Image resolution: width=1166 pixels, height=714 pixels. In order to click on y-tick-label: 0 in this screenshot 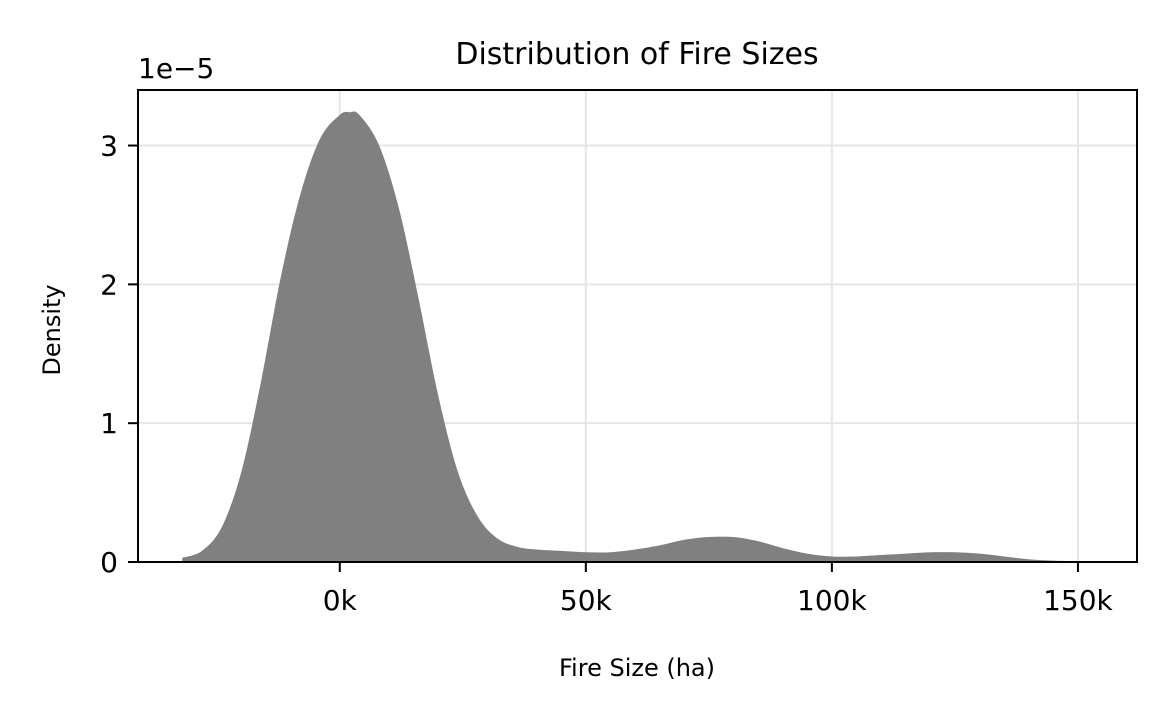, I will do `click(109, 562)`.